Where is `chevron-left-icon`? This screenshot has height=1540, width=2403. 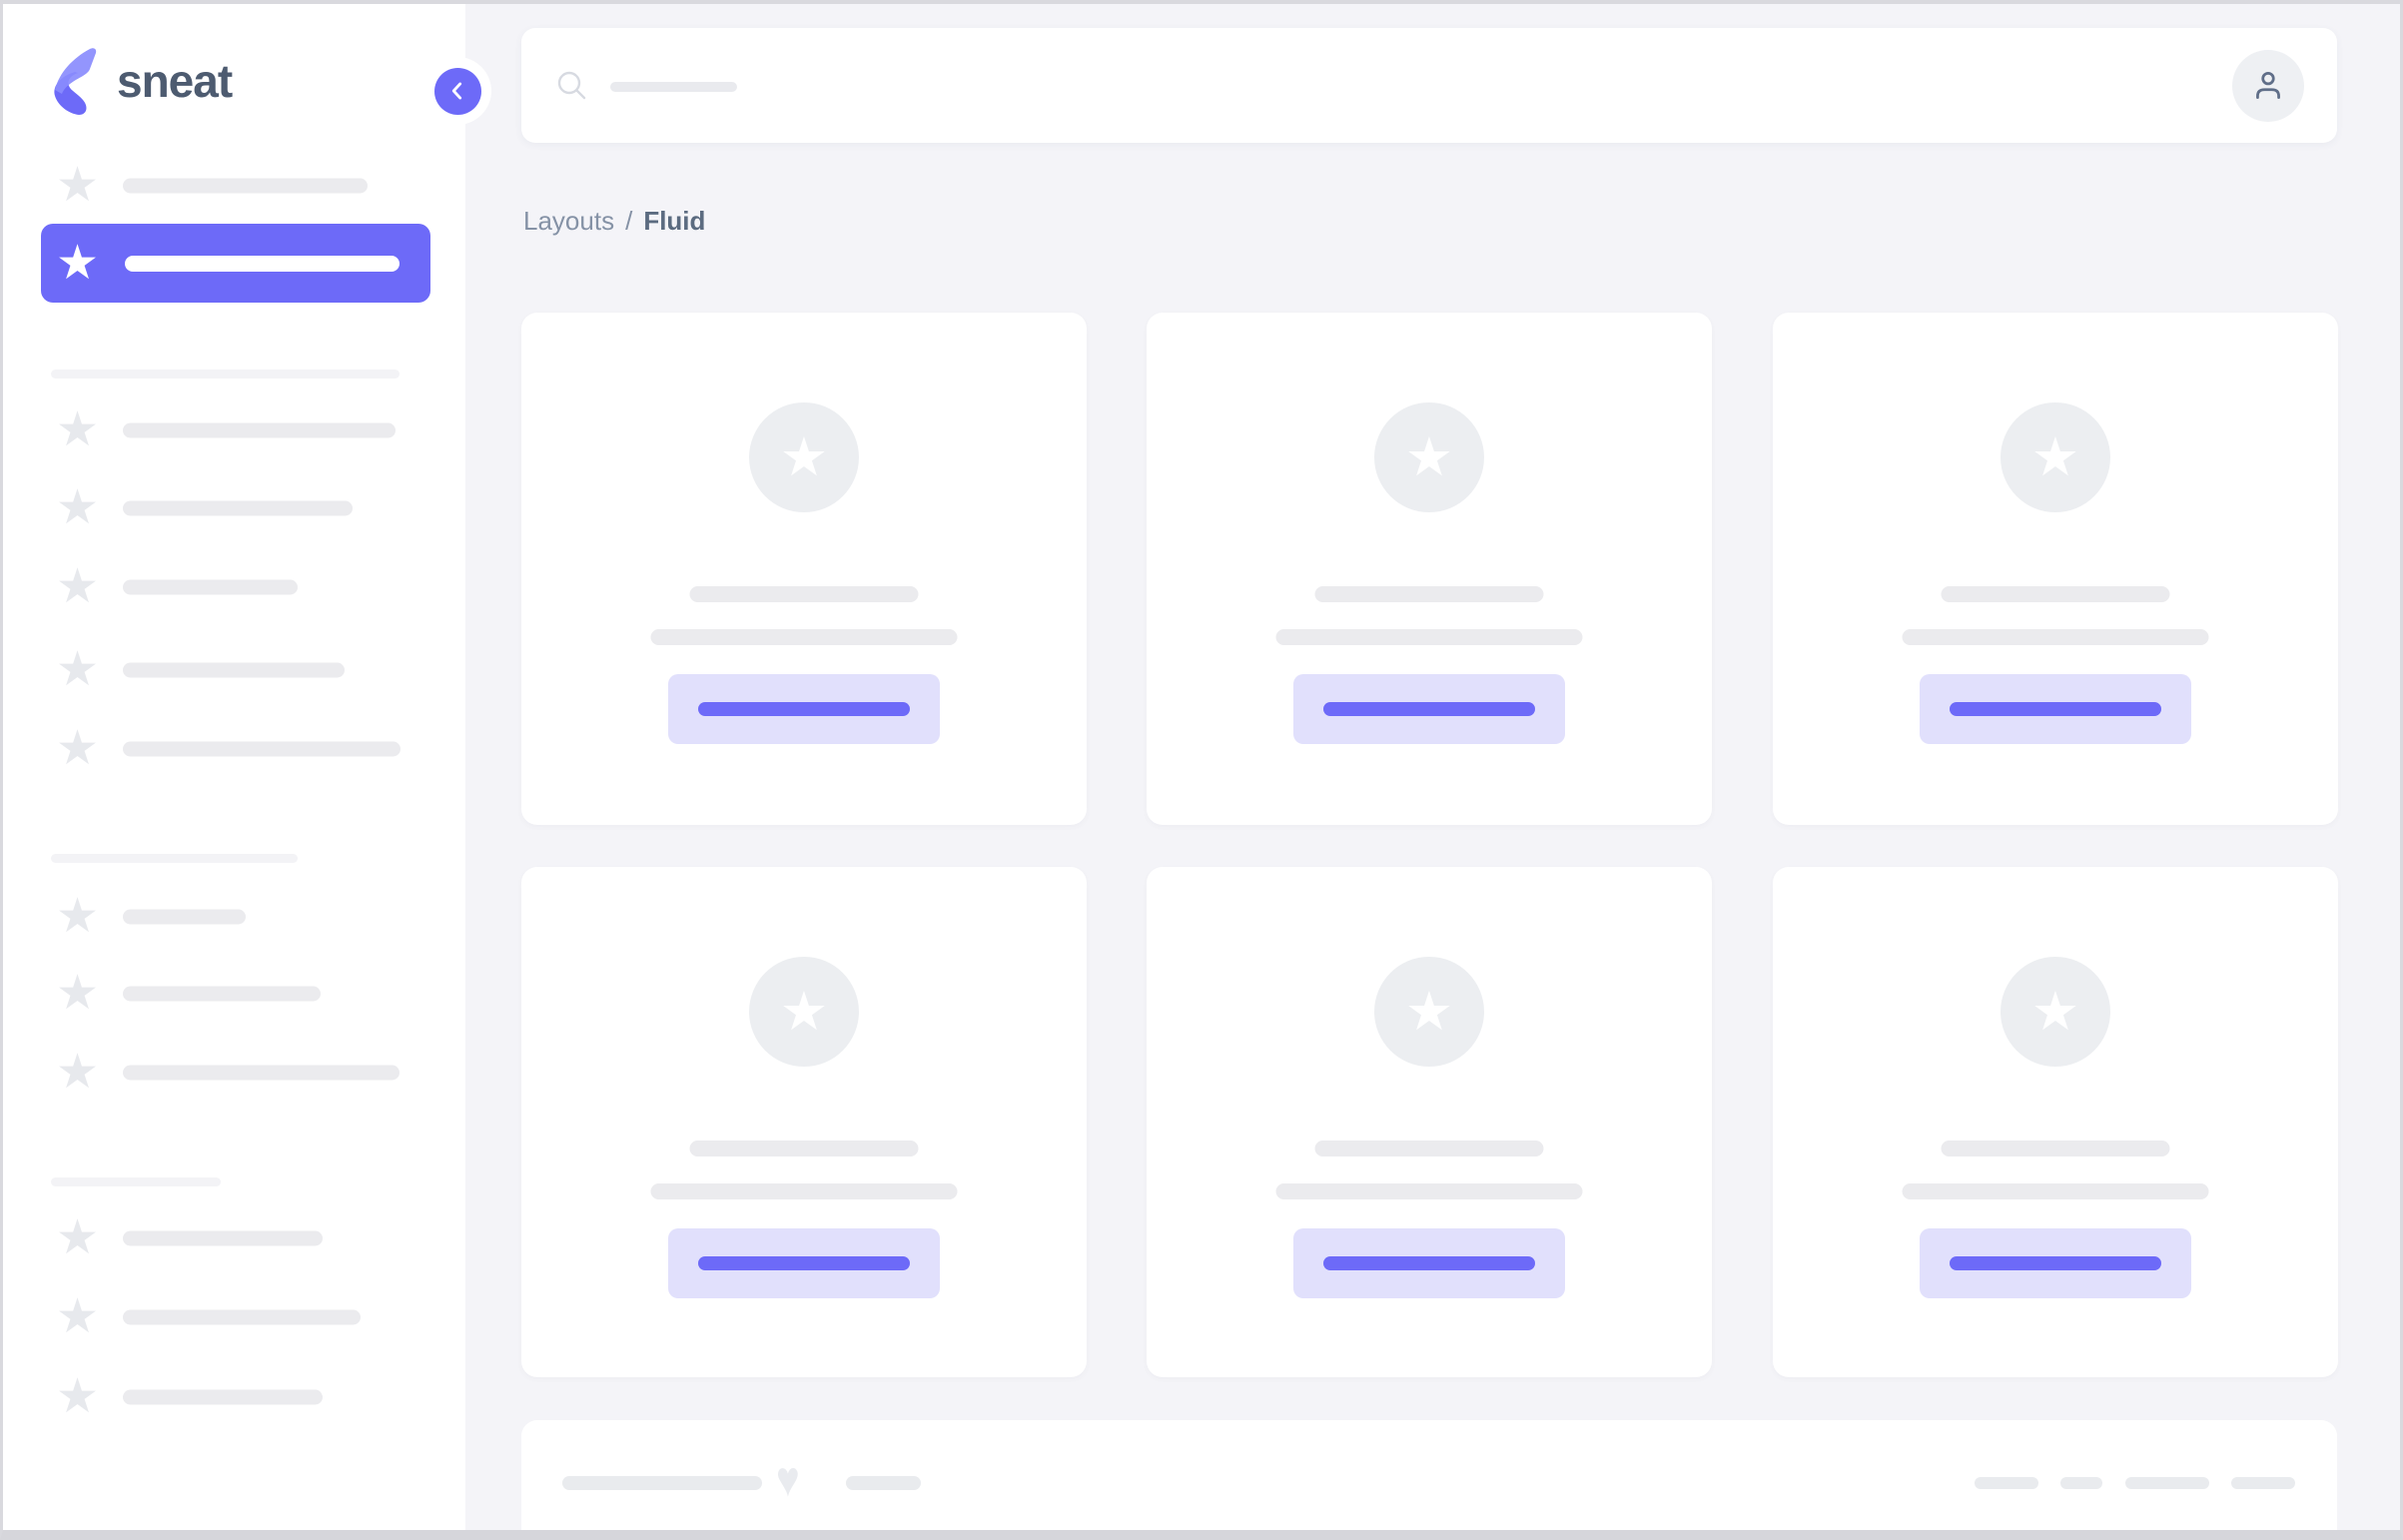
chevron-left-icon is located at coordinates (457, 91).